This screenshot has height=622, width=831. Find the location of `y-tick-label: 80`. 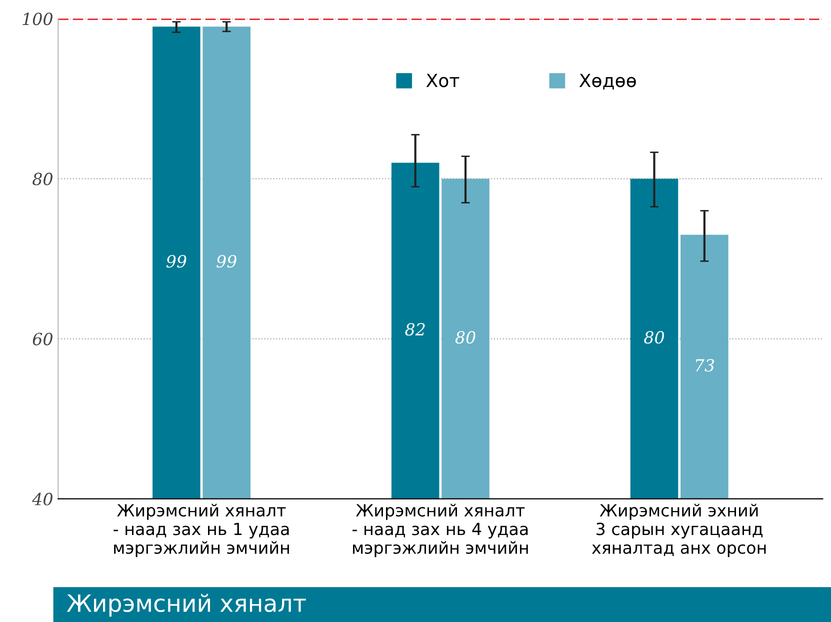

y-tick-label: 80 is located at coordinates (42, 179).